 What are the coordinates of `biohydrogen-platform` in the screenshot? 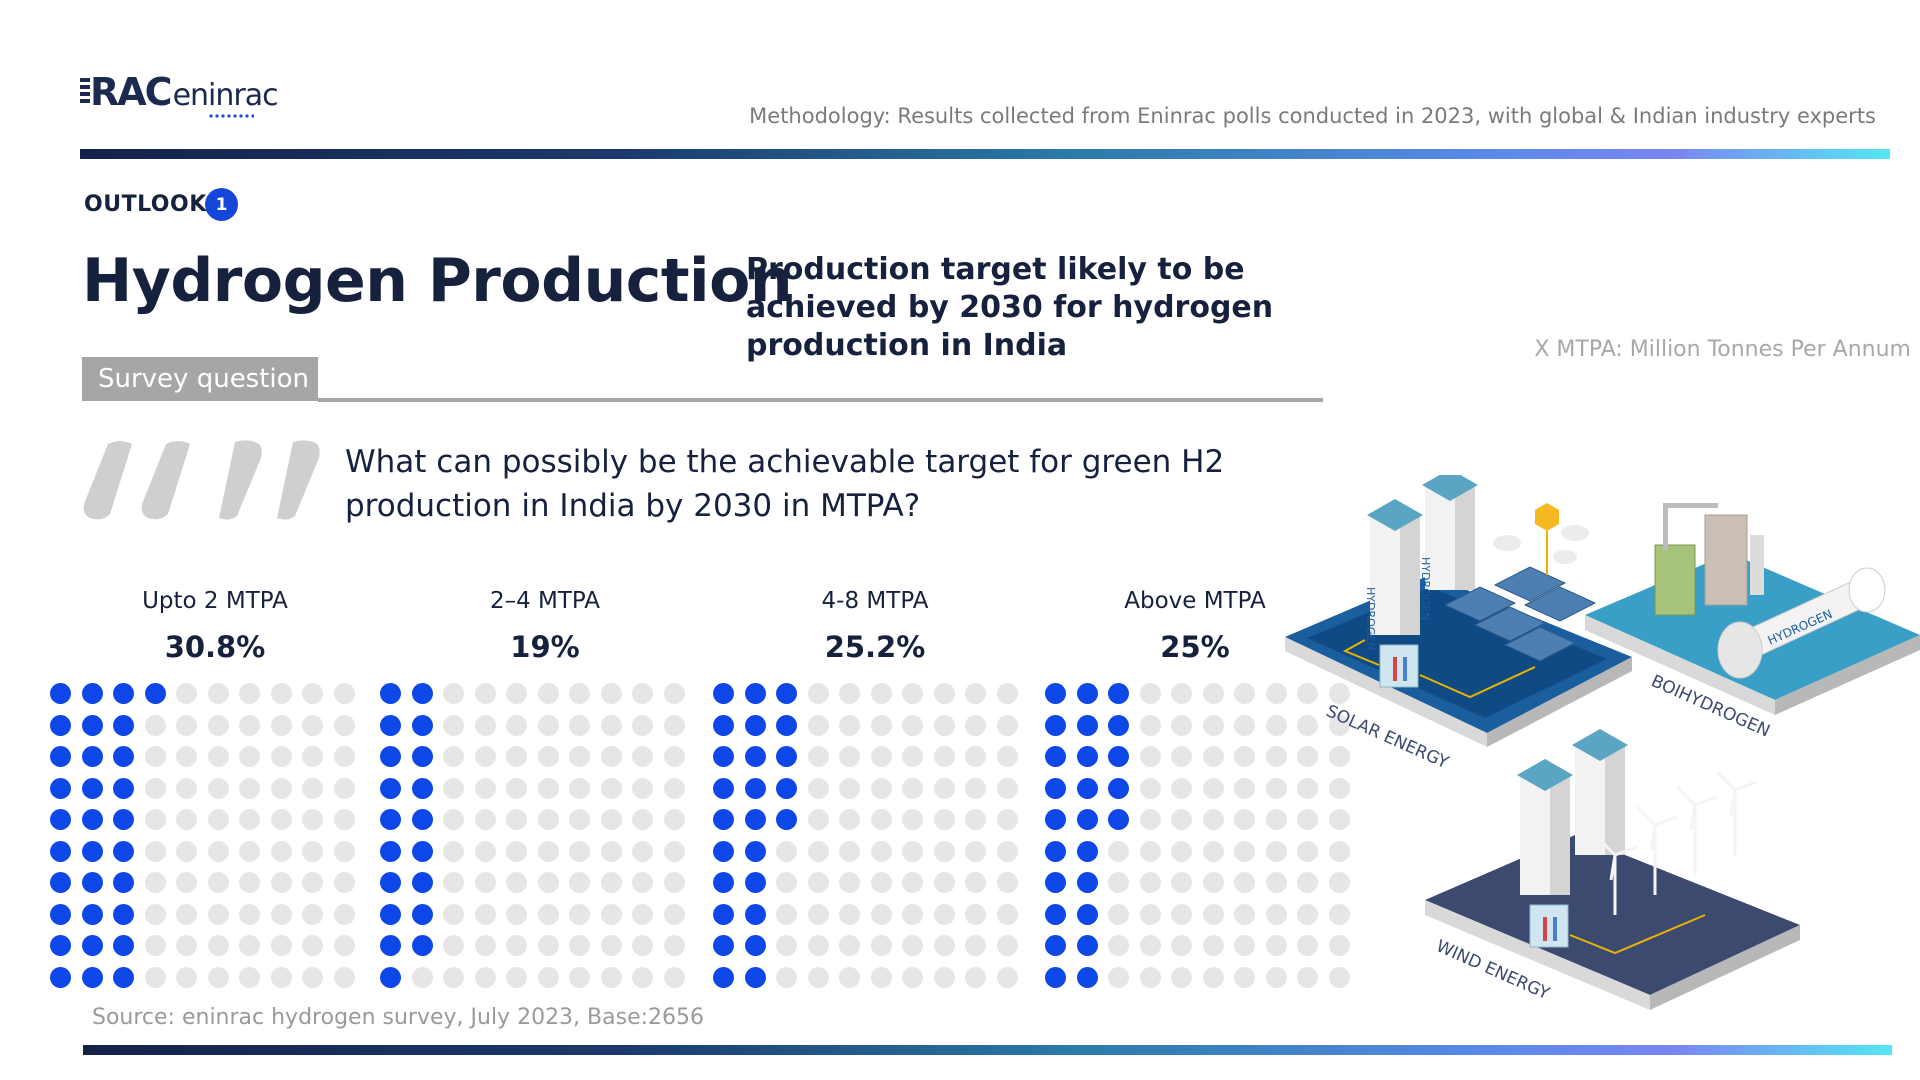 It's located at (1752, 609).